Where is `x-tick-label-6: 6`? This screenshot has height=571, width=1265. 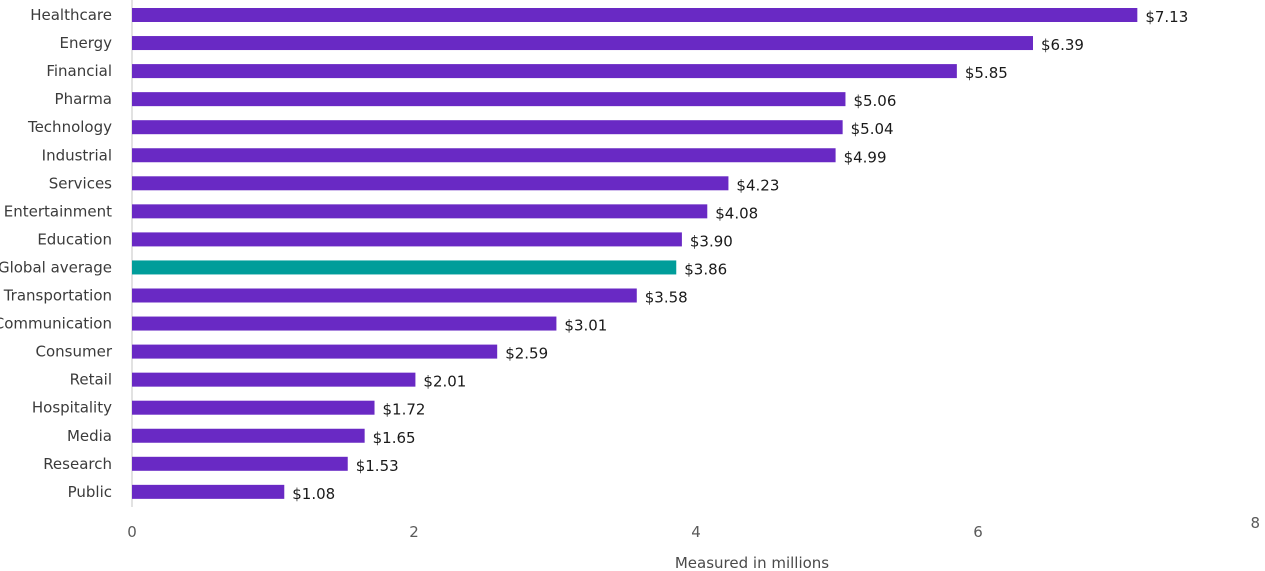
x-tick-label-6: 6 is located at coordinates (978, 532).